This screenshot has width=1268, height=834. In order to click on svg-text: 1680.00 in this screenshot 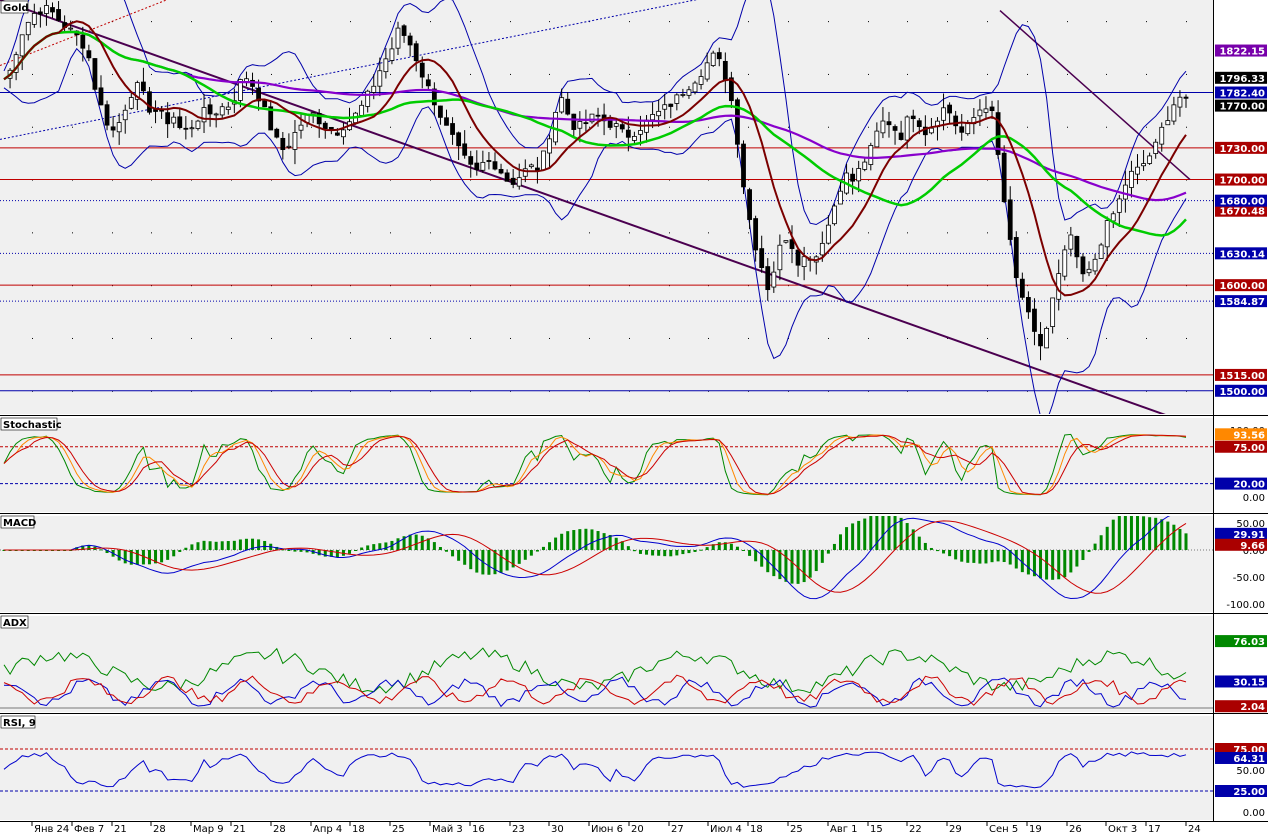, I will do `click(1242, 202)`.